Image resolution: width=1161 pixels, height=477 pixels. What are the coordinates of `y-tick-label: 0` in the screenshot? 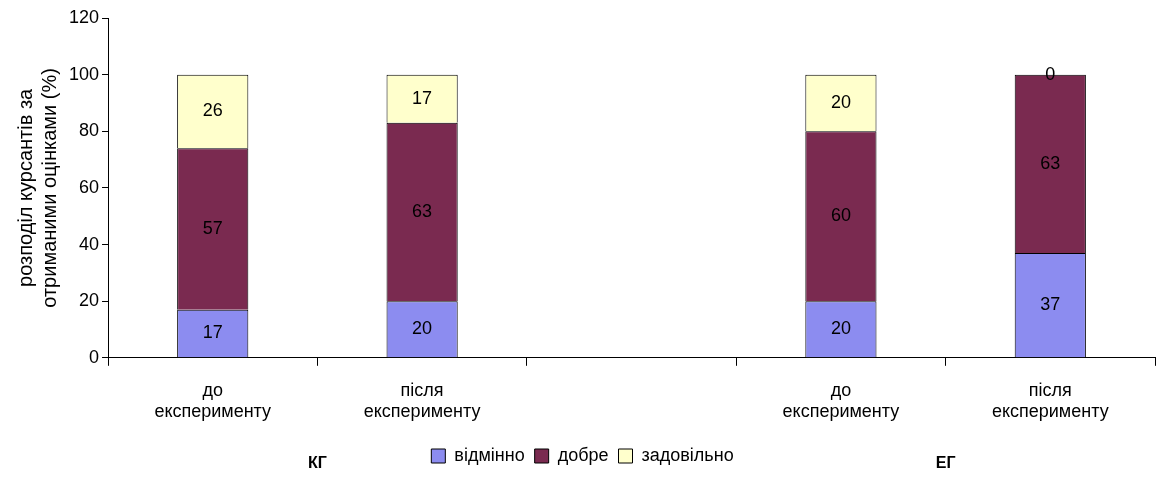 It's located at (94, 356).